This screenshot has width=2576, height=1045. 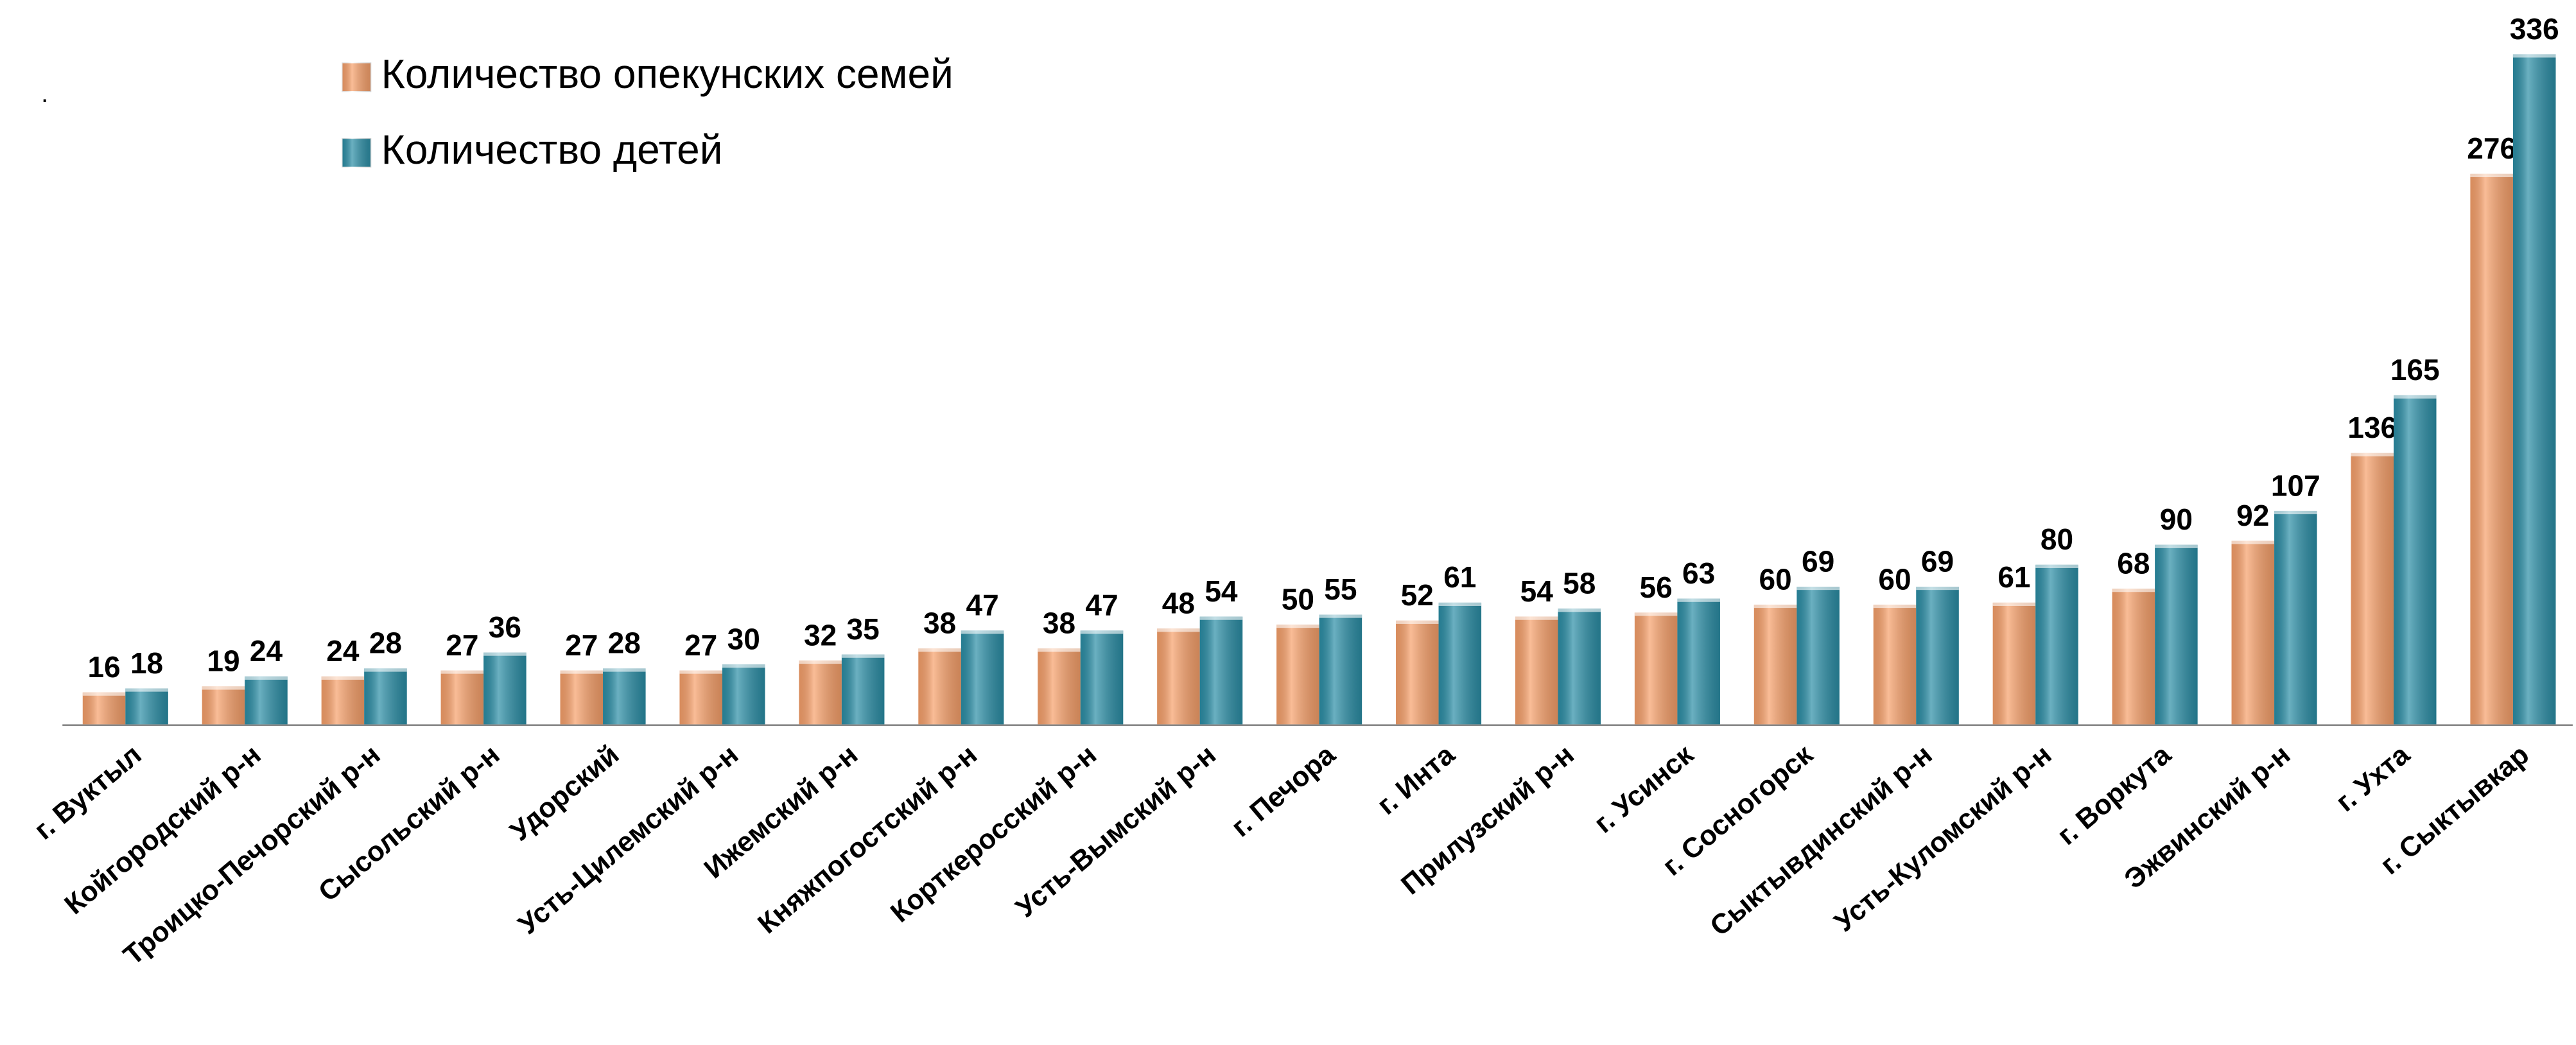 What do you see at coordinates (146, 663) in the screenshot?
I see `value-label: 18` at bounding box center [146, 663].